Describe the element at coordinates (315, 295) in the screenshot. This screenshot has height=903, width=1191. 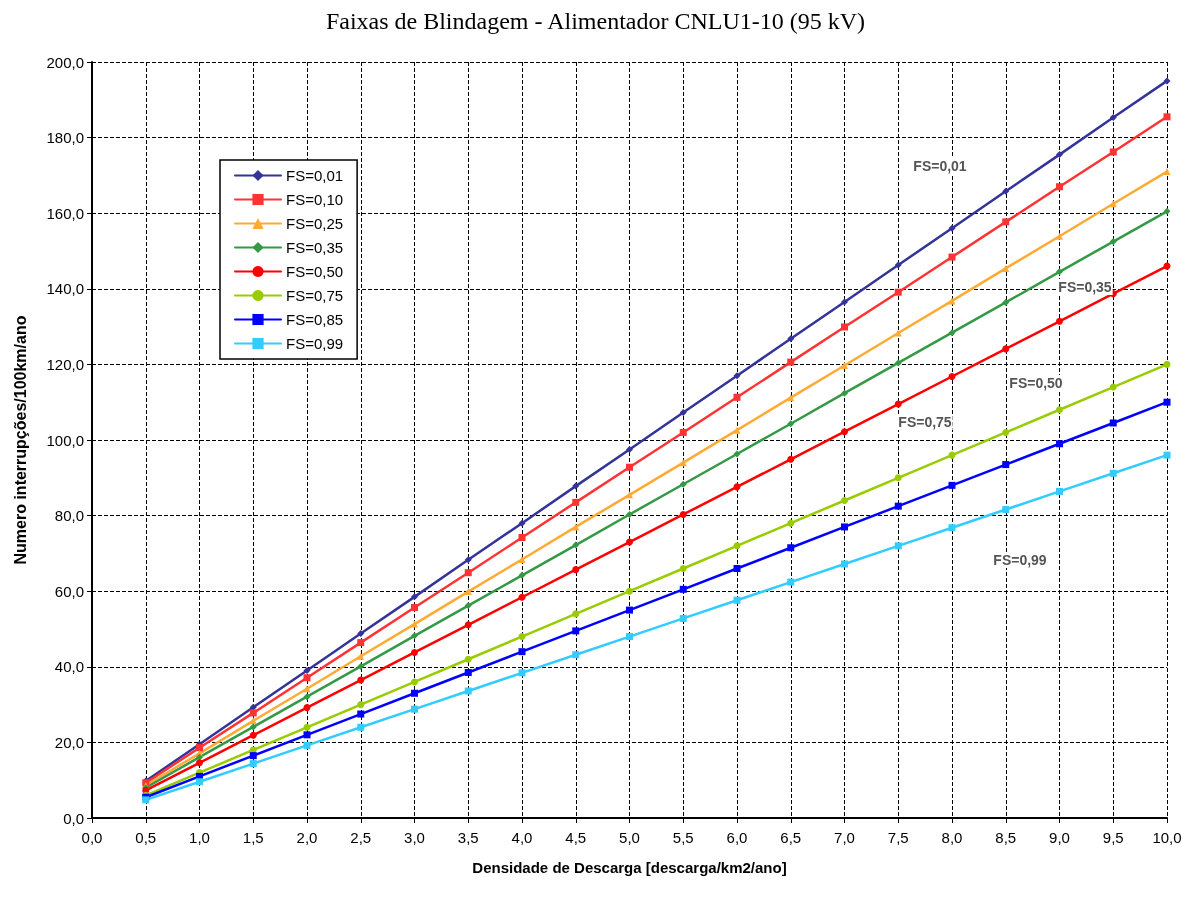
I see `legend-label: FS=0,75` at that location.